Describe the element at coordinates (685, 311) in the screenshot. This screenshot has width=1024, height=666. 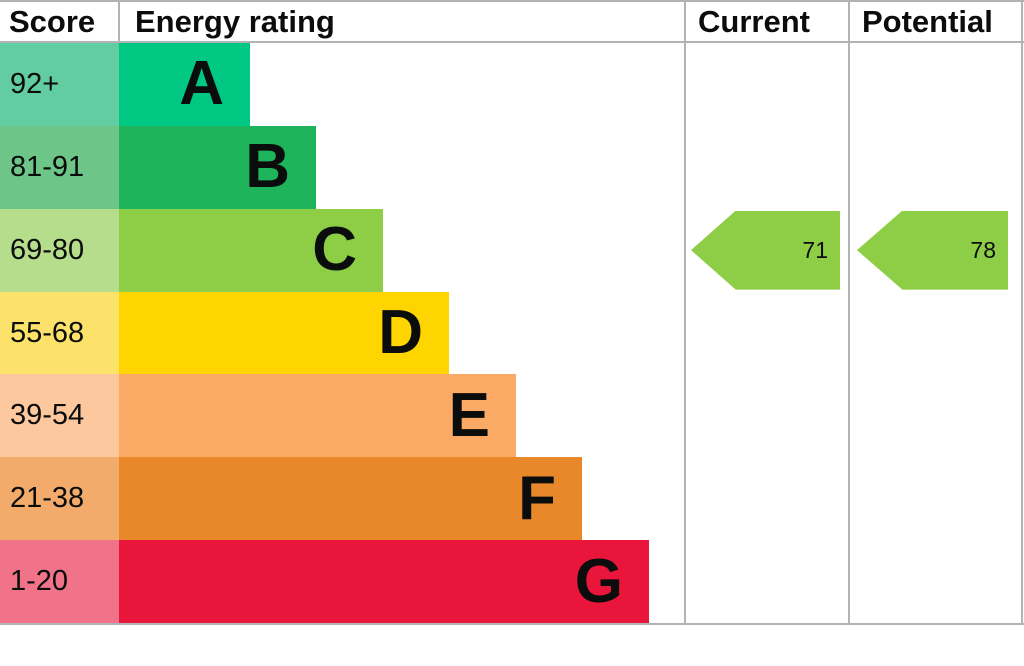
I see `current-column-divider-line` at that location.